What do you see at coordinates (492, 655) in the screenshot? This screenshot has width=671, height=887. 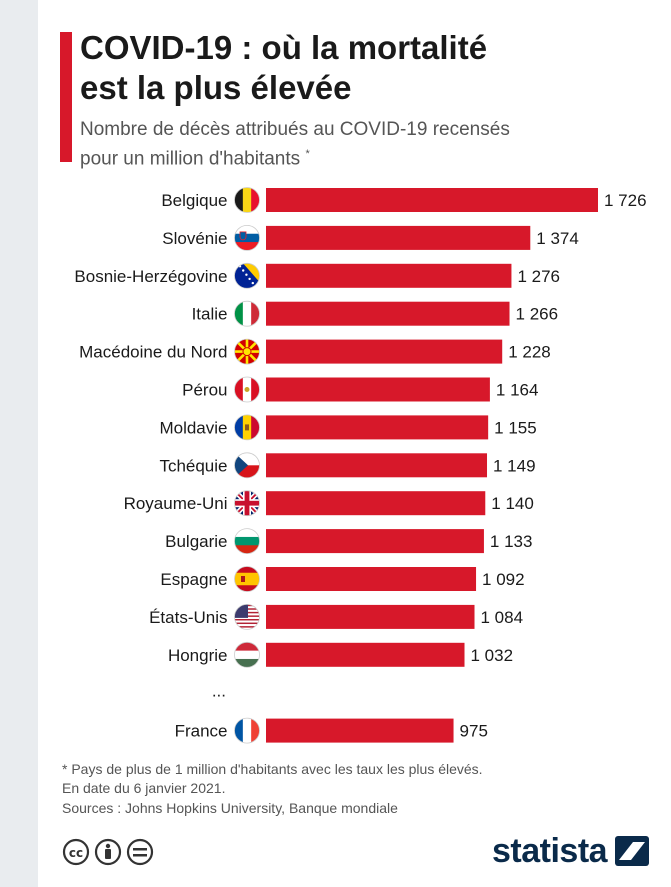 I see `value-label: 1 032` at bounding box center [492, 655].